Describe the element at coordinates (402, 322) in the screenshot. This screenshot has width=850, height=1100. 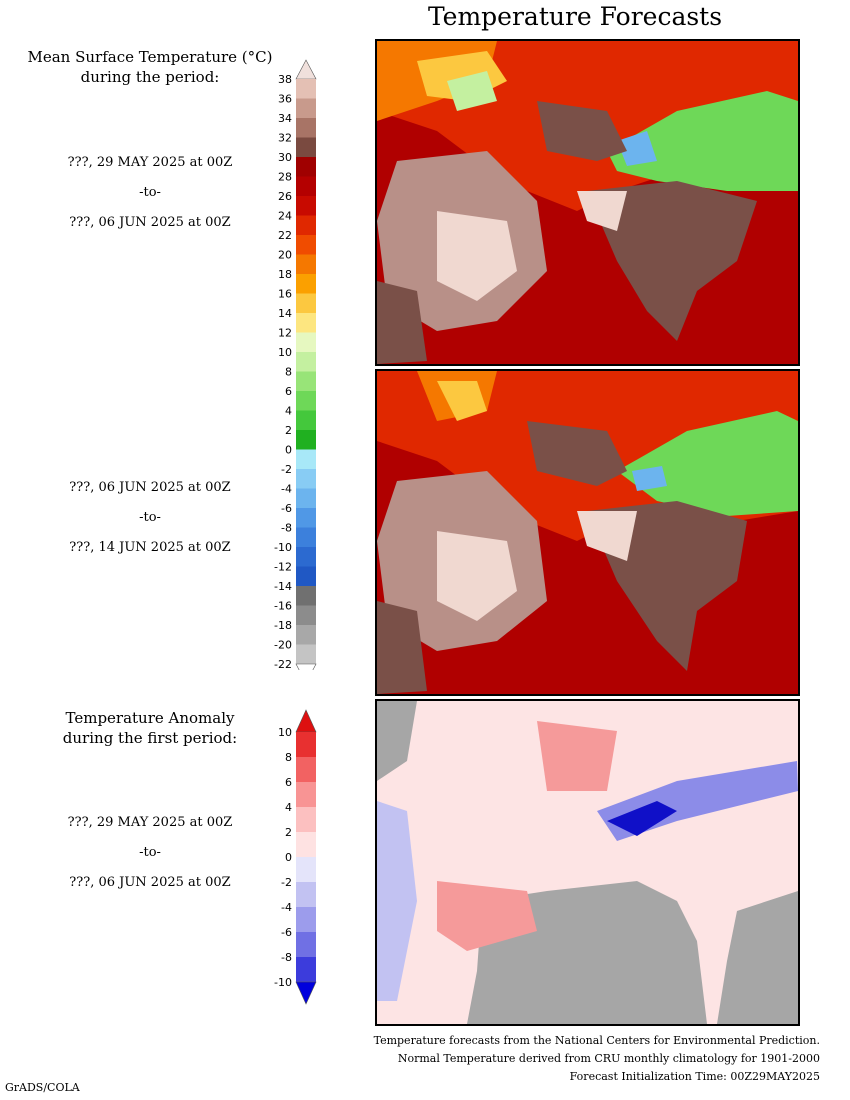
I see `africa-horn` at that location.